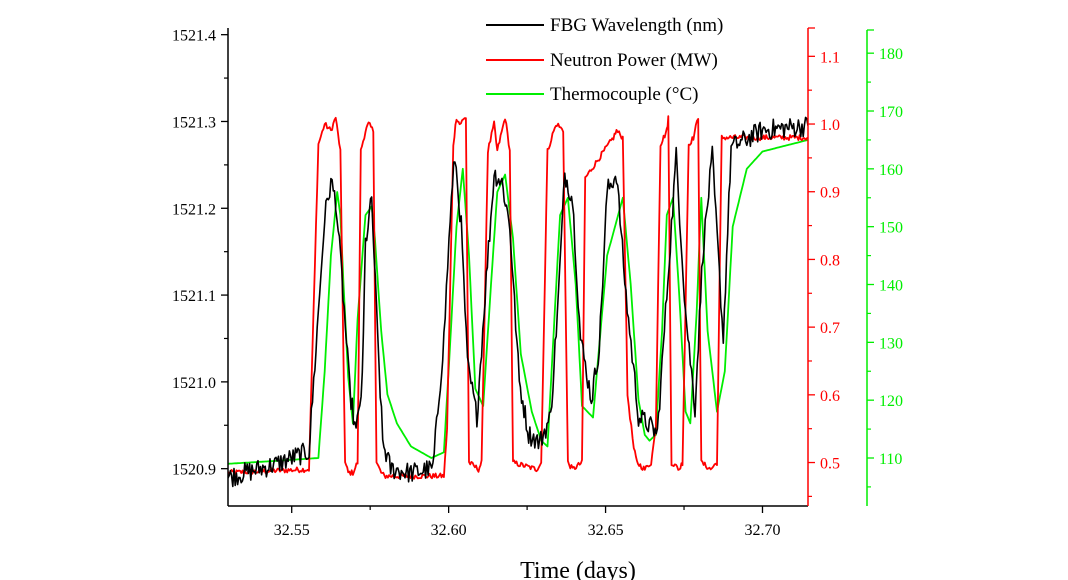 Image resolution: width=1068 pixels, height=580 pixels. Describe the element at coordinates (194, 122) in the screenshot. I see `y-tick-label-left: 1521.3` at that location.